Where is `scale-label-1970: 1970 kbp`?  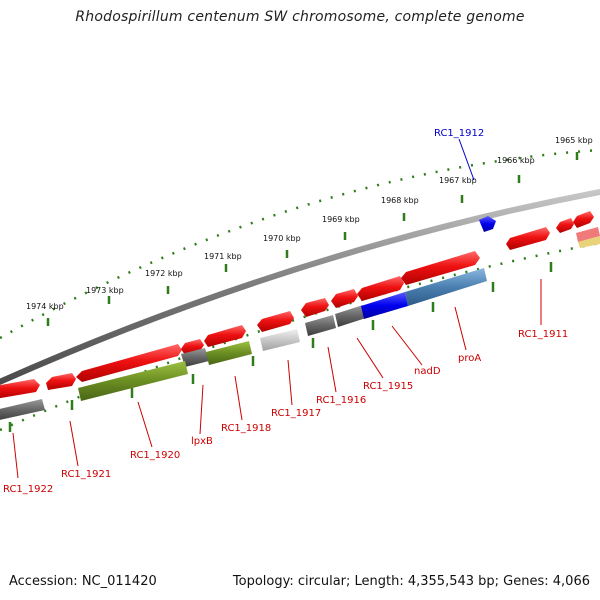
scale-label-1970: 1970 kbp is located at coordinates (282, 238).